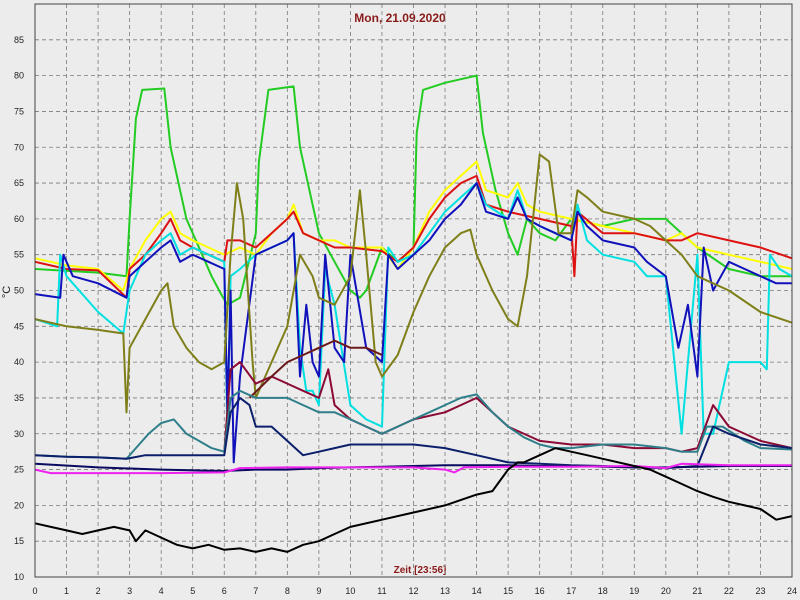 The width and height of the screenshot is (800, 600). What do you see at coordinates (571, 591) in the screenshot?
I see `x-tick-label: 17` at bounding box center [571, 591].